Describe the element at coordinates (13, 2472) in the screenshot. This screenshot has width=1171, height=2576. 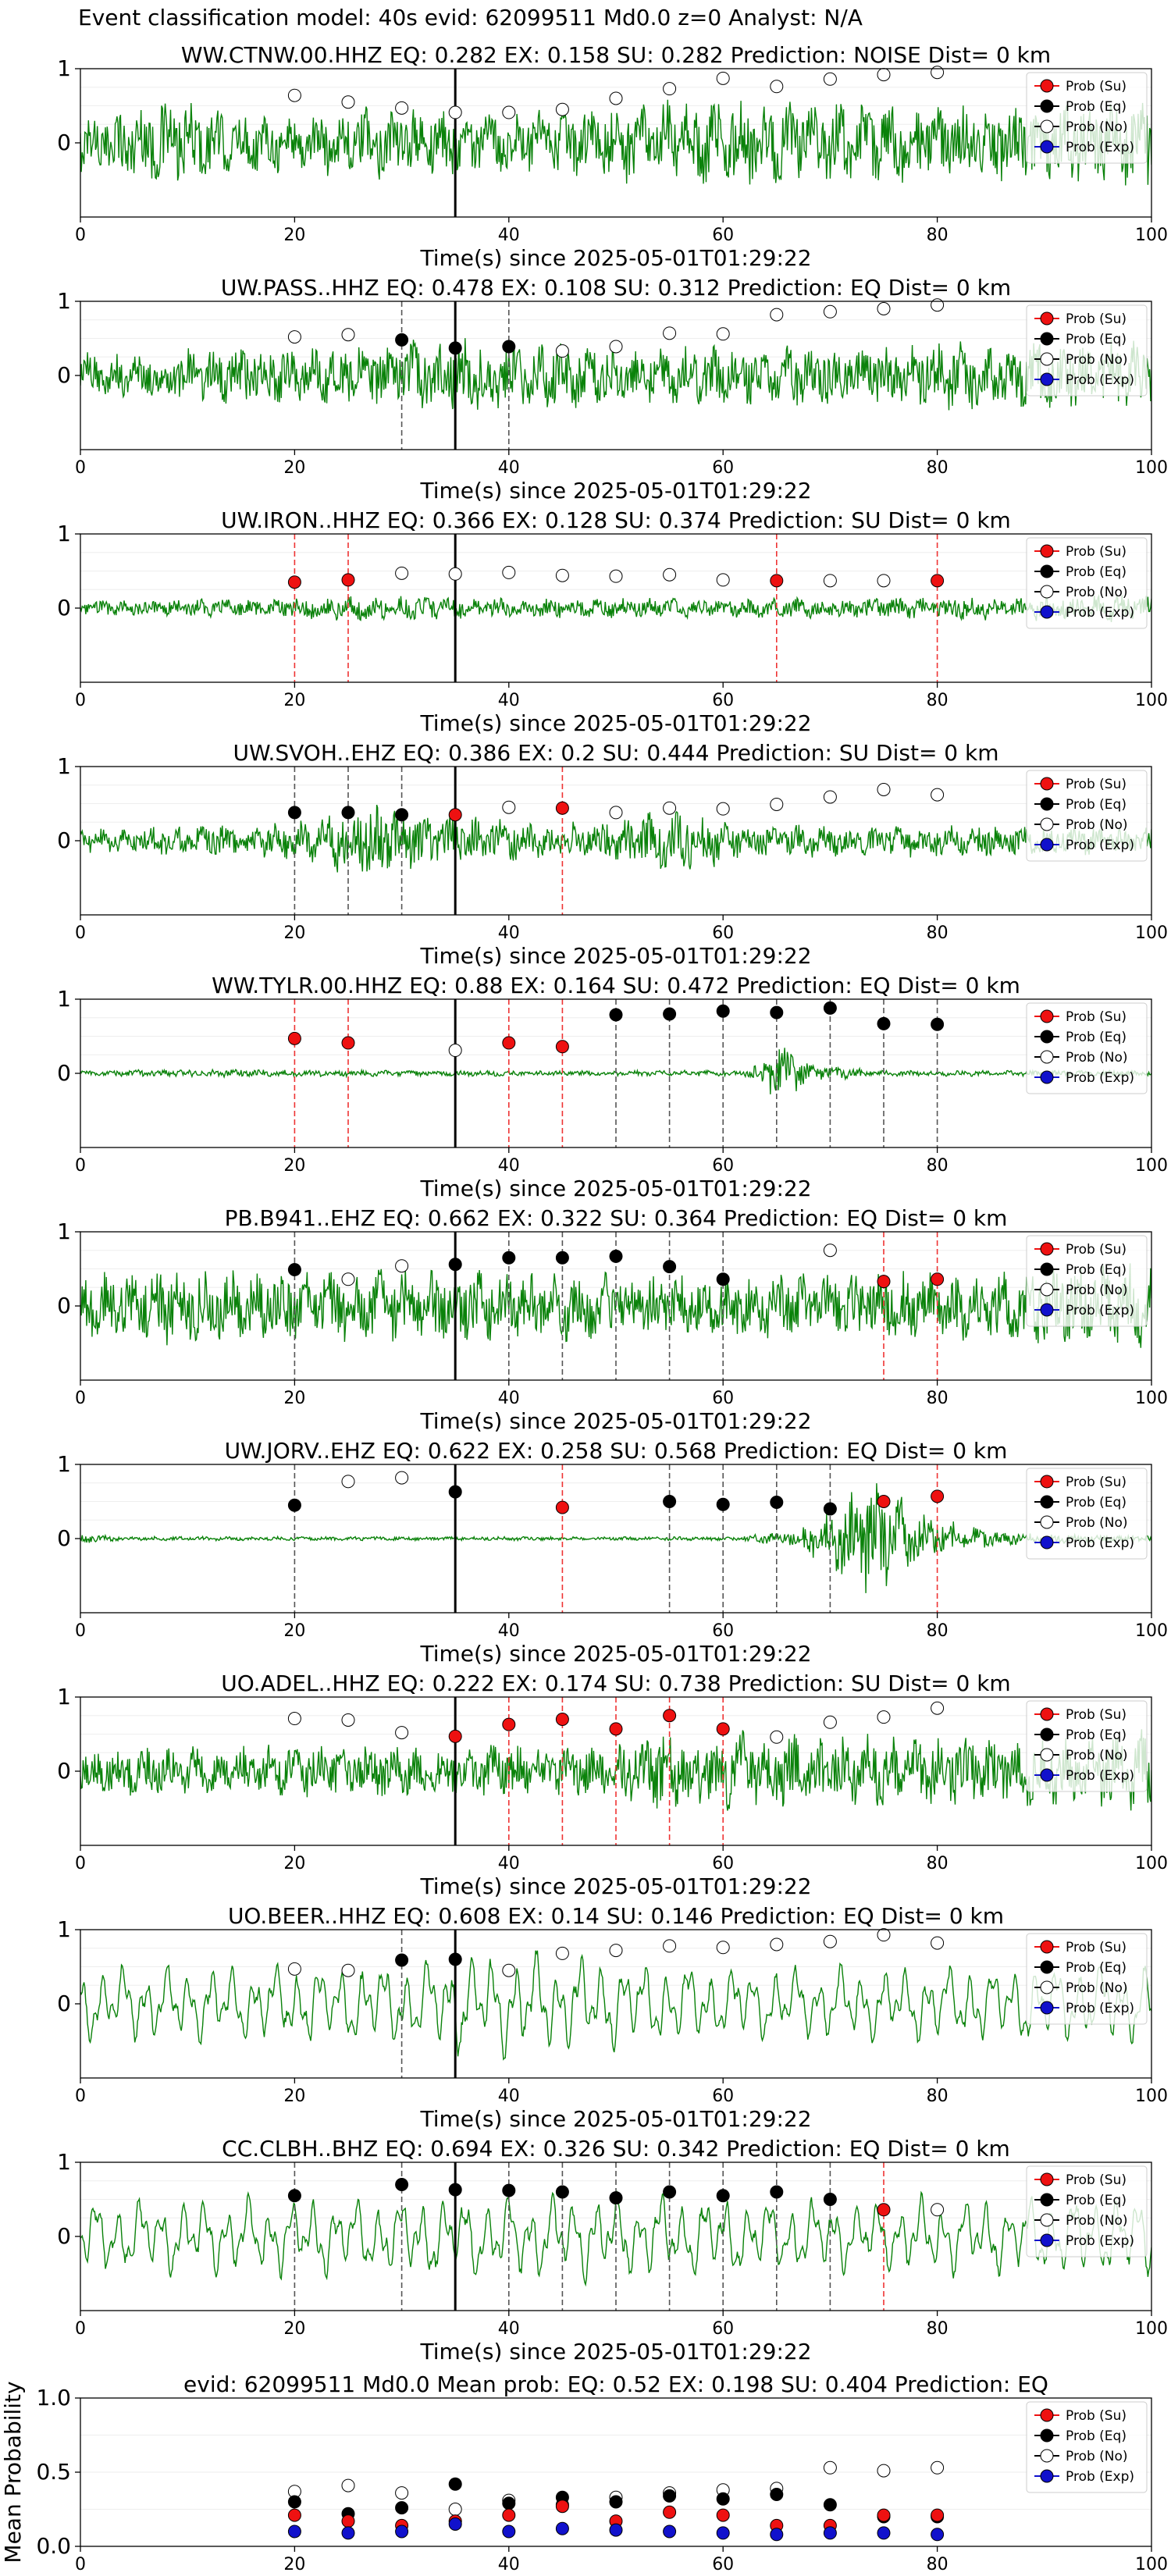
I see `y-axis-label: Mean Probability` at that location.